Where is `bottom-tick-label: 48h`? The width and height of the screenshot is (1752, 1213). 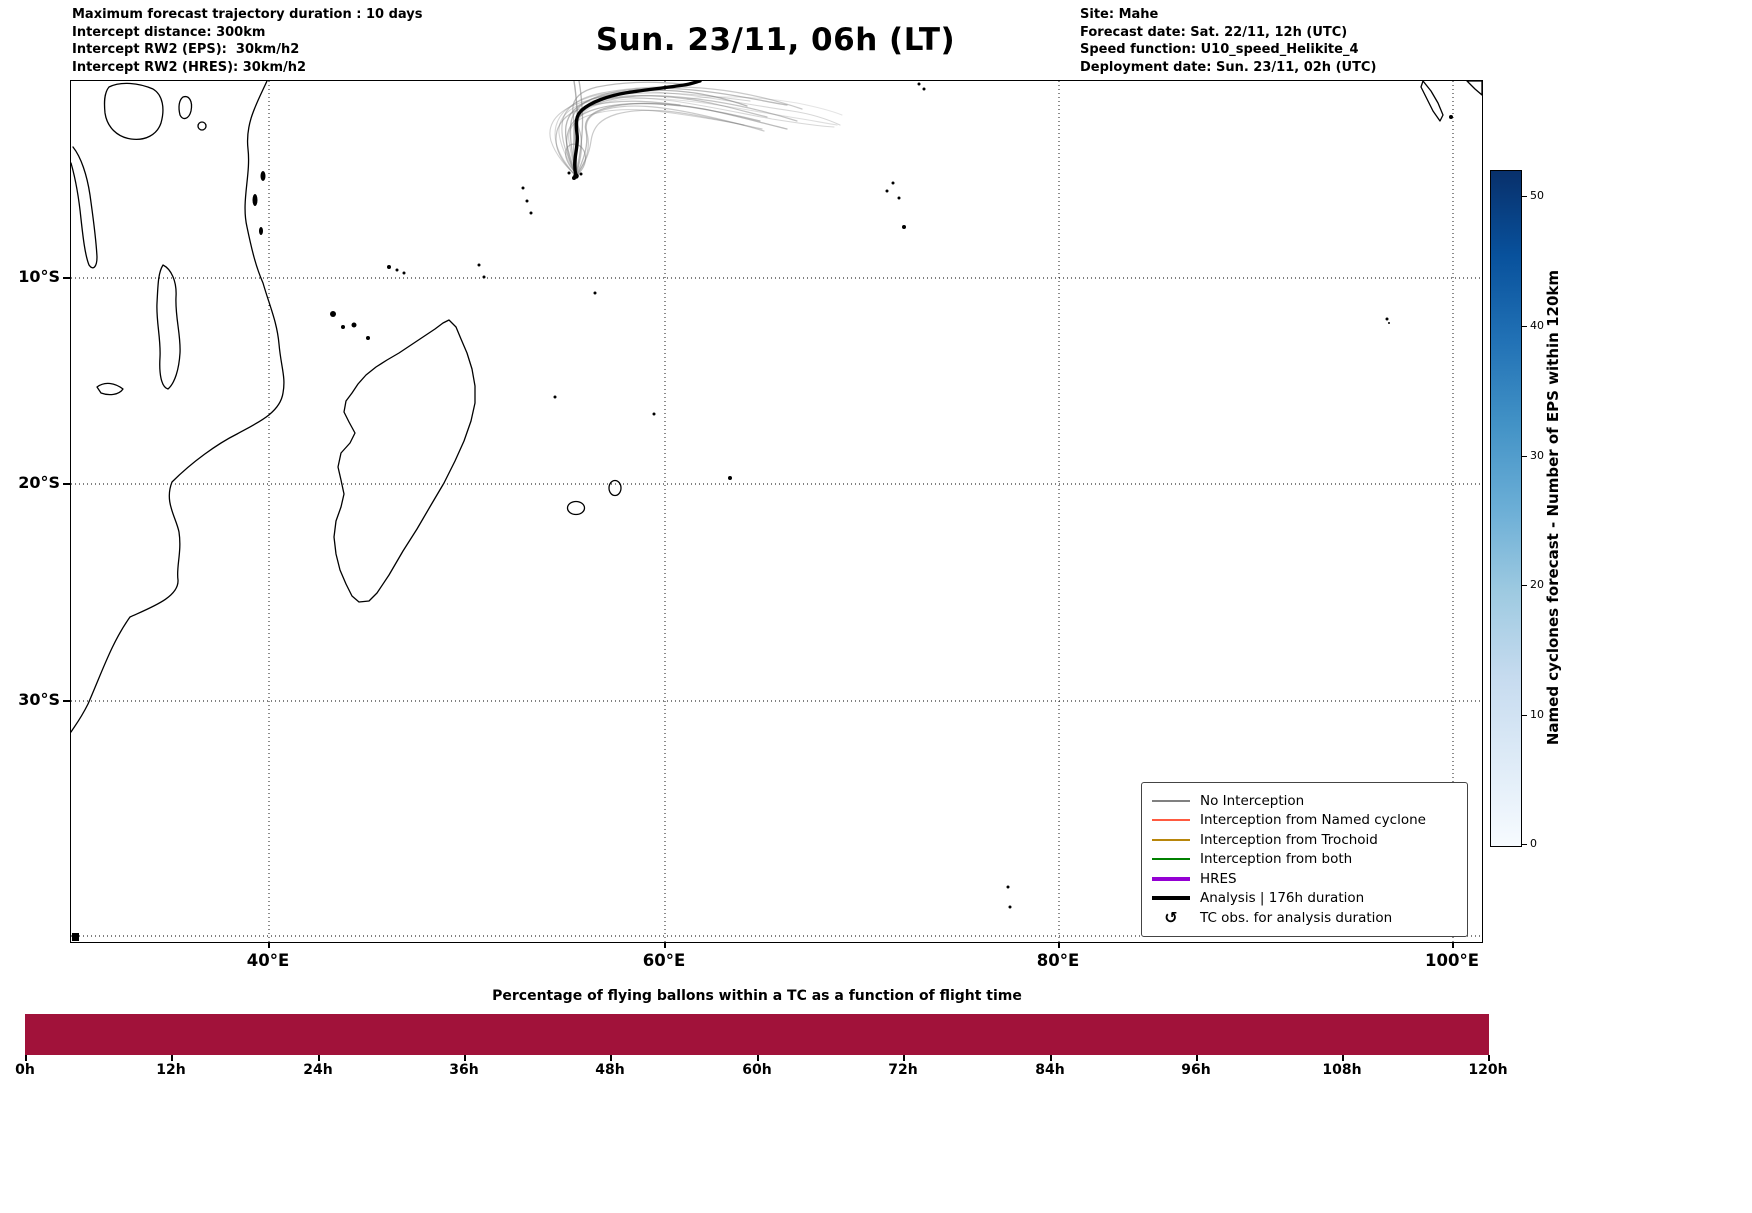
bottom-tick-label: 48h is located at coordinates (610, 1070).